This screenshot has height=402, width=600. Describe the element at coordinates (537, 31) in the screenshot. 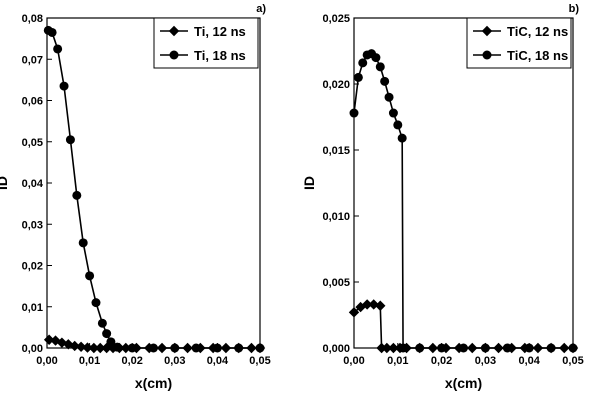

I see `legend-label: TiC, 12 ns` at that location.